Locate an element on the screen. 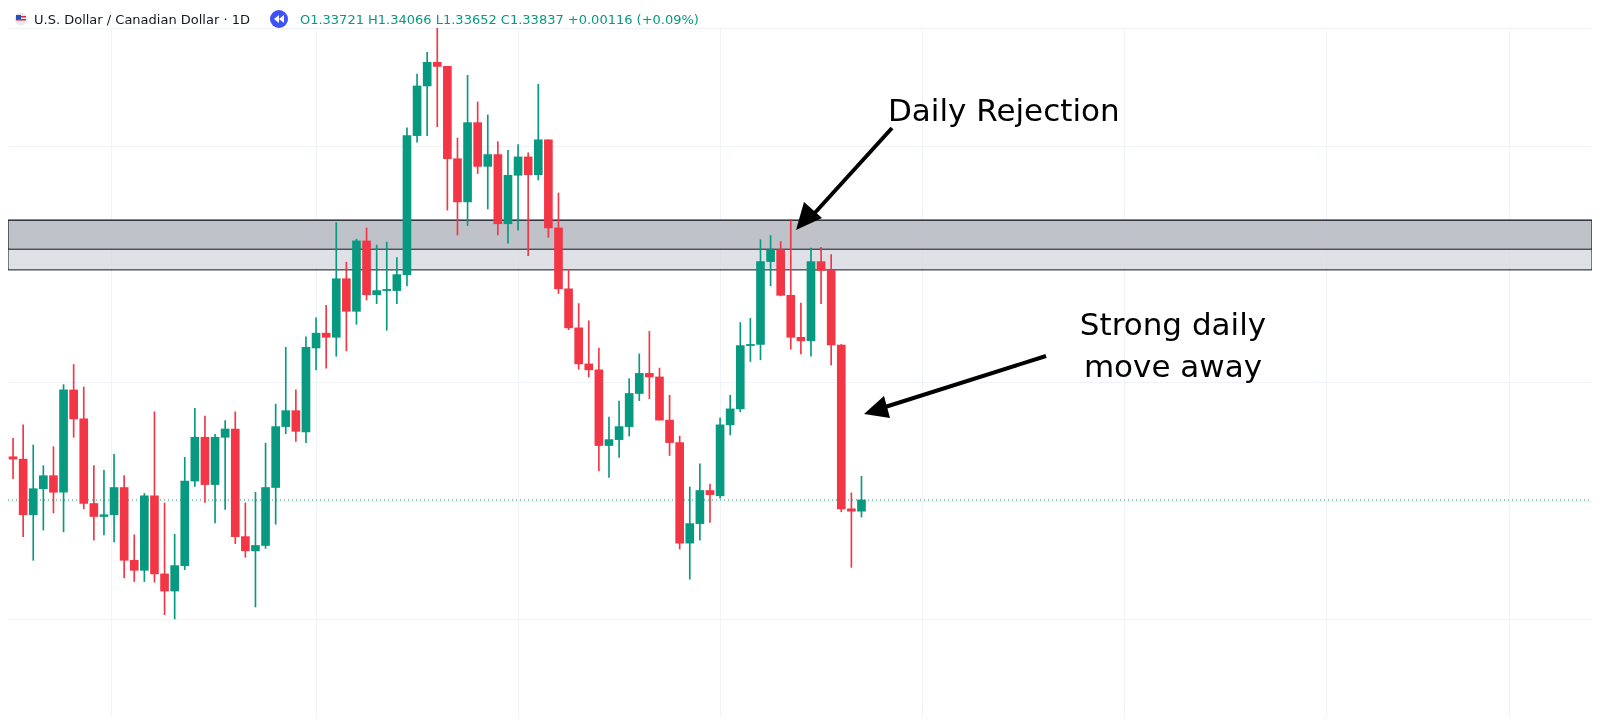 This screenshot has width=1600, height=725. text: Strong daily move away is located at coordinates (1173, 345).